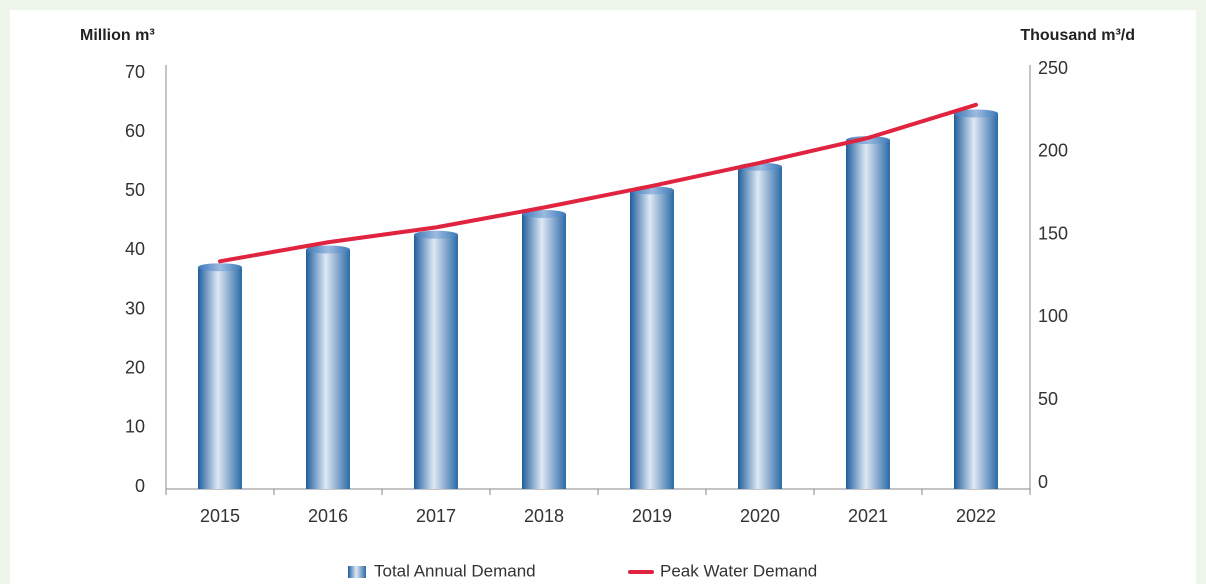 Image resolution: width=1206 pixels, height=584 pixels. Describe the element at coordinates (135, 190) in the screenshot. I see `y-tick-label: 50` at that location.